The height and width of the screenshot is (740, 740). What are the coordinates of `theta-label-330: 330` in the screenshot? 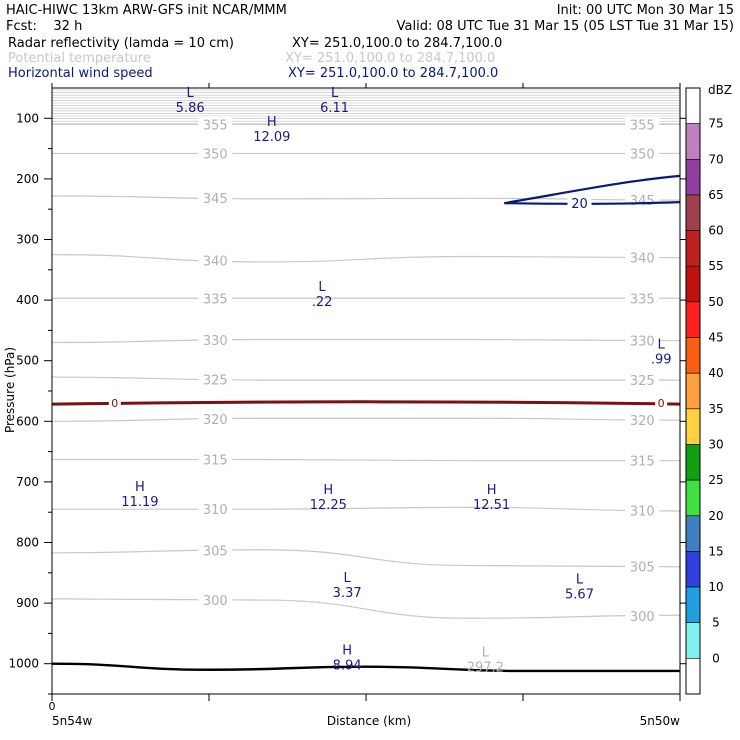 It's located at (642, 341).